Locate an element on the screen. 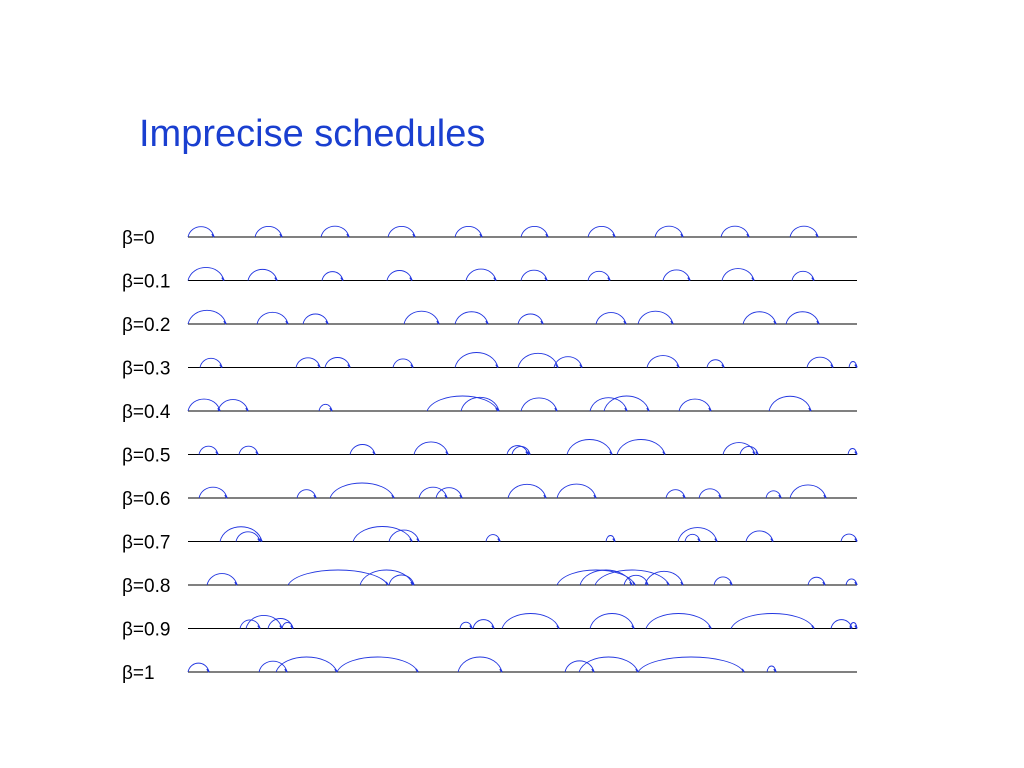 The image size is (1024, 768). row-label: β=0.2 is located at coordinates (146, 325).